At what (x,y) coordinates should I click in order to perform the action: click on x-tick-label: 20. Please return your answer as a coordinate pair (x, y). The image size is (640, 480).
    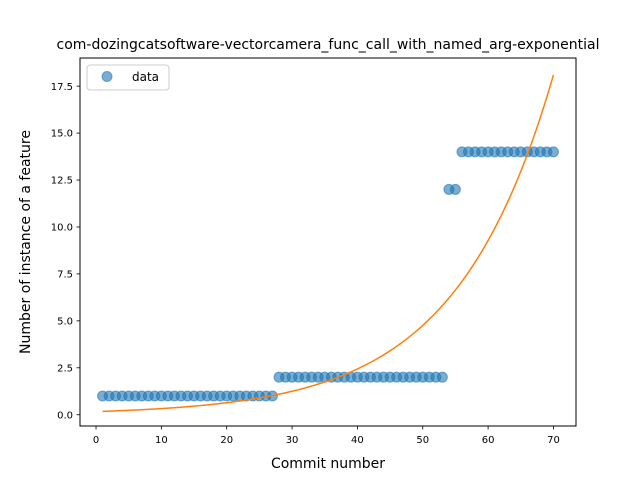
    Looking at the image, I should click on (226, 440).